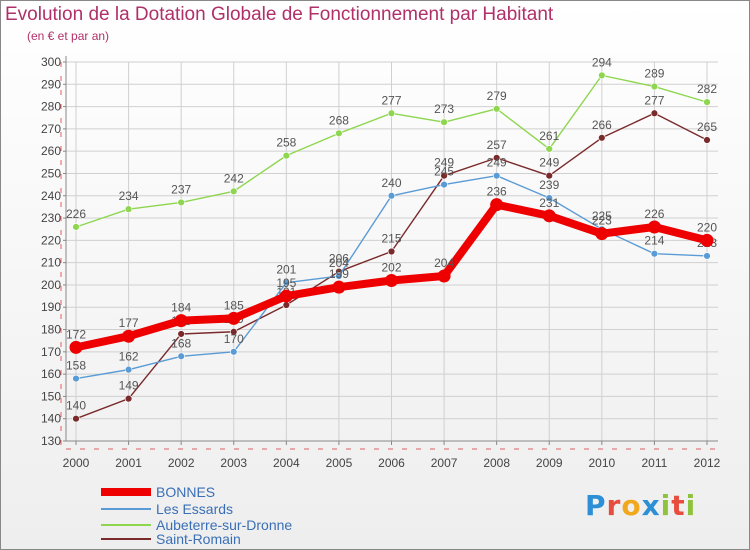 Image resolution: width=750 pixels, height=550 pixels. I want to click on data-label-les-essards: 214, so click(654, 241).